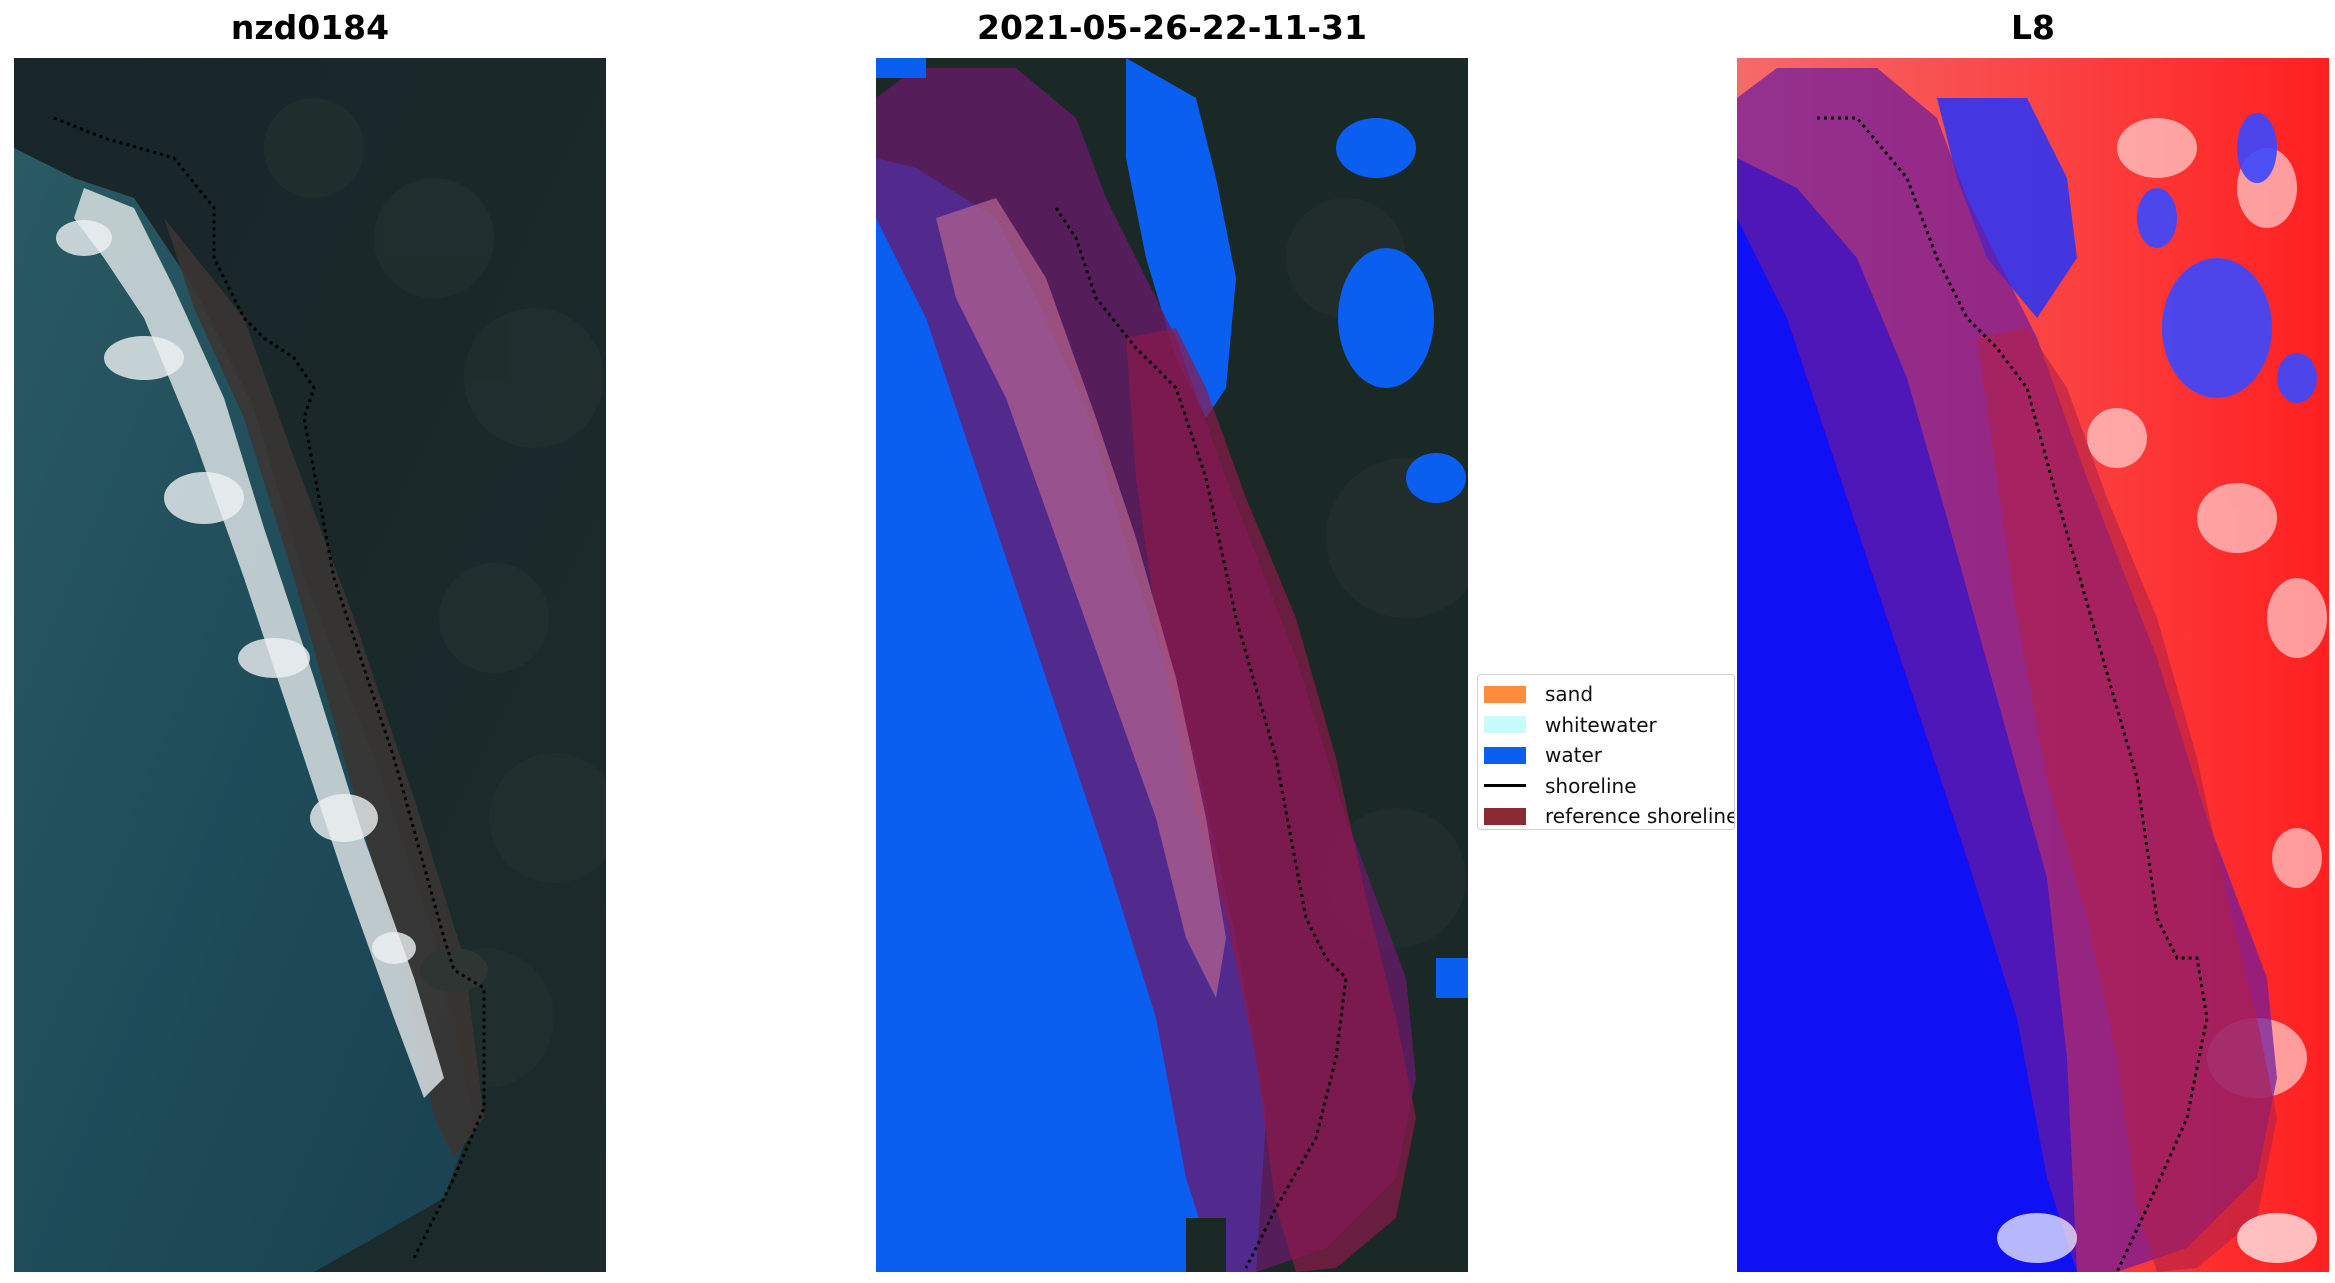 Image resolution: width=2335 pixels, height=1283 pixels. Describe the element at coordinates (1640, 816) in the screenshot. I see `legend-label: reference shoreline buffer` at that location.